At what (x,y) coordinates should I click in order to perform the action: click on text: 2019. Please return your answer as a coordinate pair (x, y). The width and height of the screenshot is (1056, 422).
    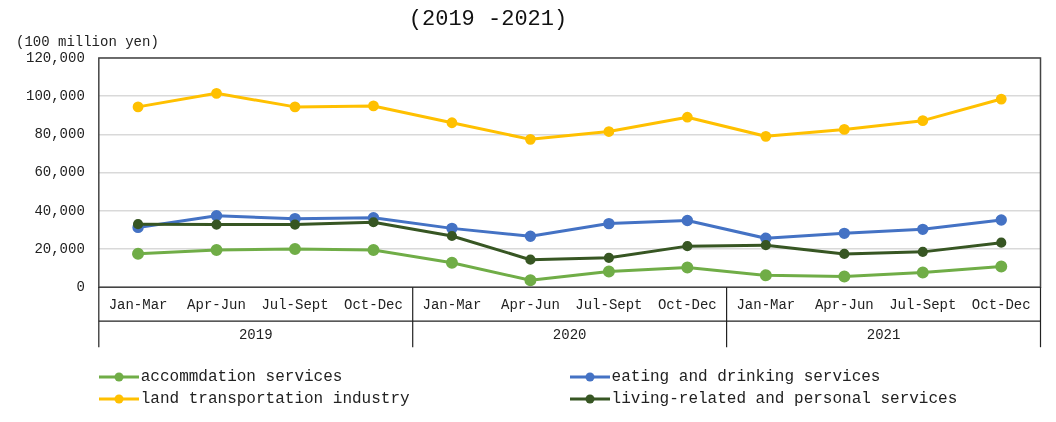
    Looking at the image, I should click on (255, 334).